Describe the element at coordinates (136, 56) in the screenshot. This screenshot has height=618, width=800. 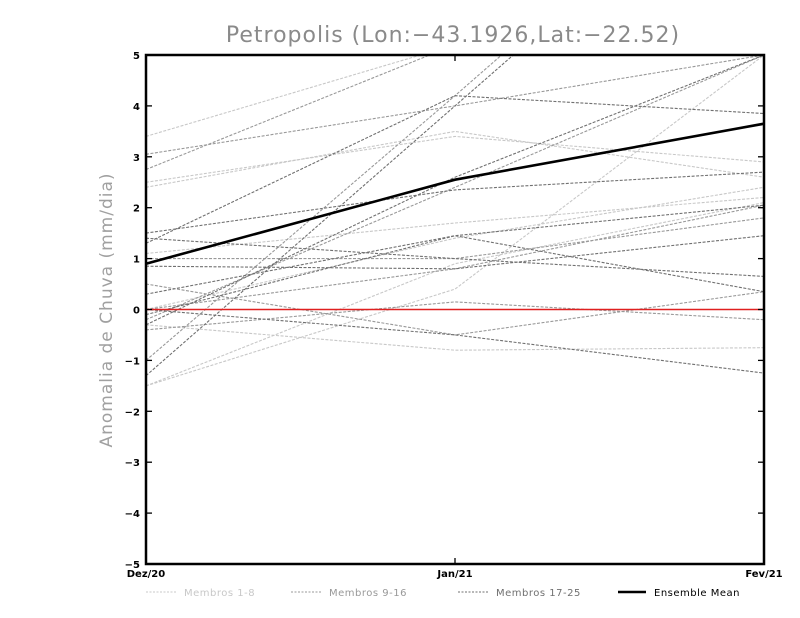
I see `y-tick-label: 5` at that location.